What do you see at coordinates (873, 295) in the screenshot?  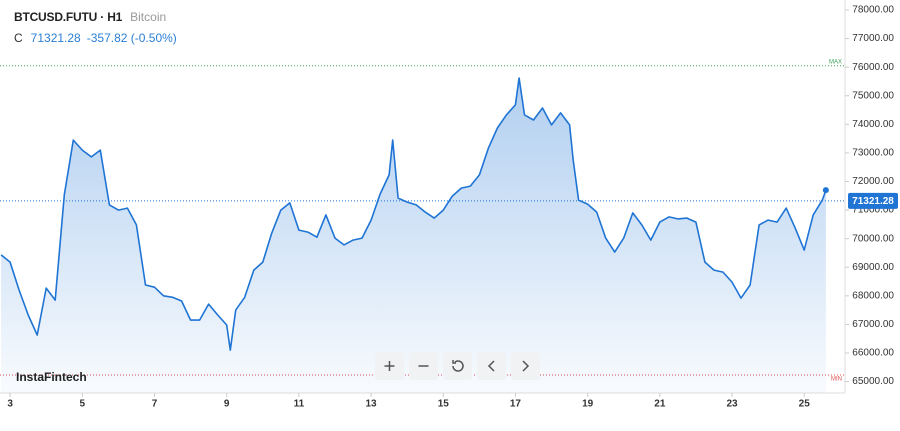 I see `y-tick-label: 68000.00` at bounding box center [873, 295].